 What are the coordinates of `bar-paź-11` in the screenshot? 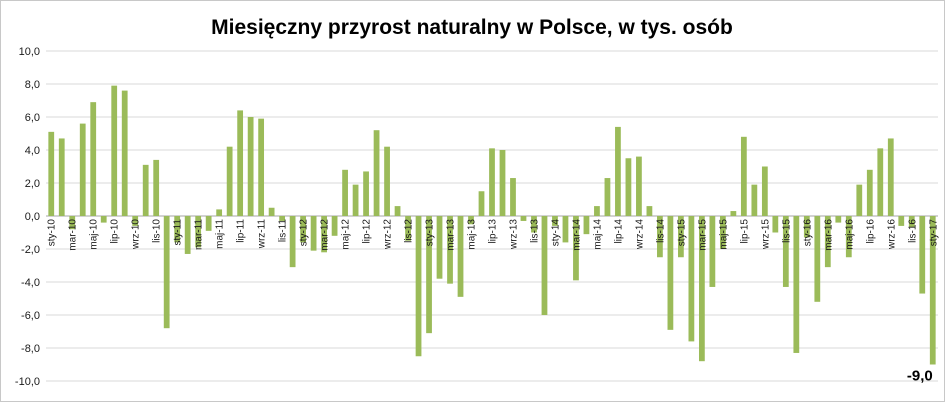 It's located at (271, 211).